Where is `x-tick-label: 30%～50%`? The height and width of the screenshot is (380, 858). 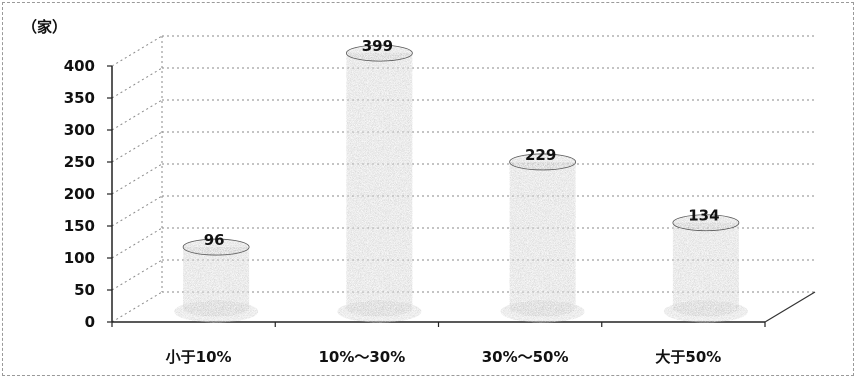 x-tick-label: 30%～50% is located at coordinates (525, 357).